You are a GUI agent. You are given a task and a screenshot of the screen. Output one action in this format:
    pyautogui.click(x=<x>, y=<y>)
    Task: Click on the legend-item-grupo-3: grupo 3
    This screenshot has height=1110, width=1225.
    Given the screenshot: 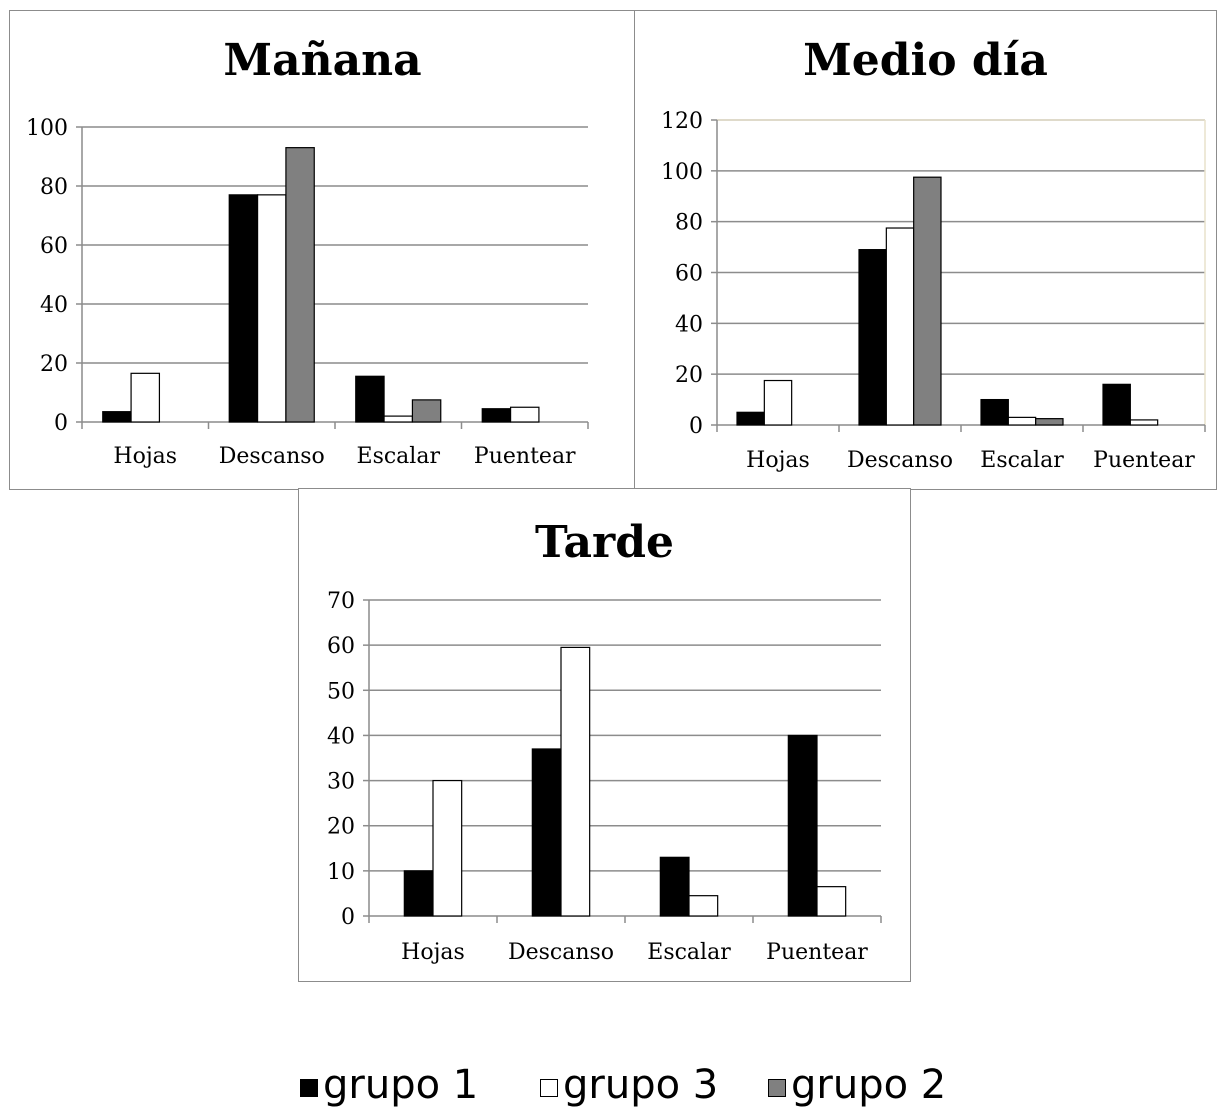 What is the action you would take?
    pyautogui.click(x=629, y=1085)
    